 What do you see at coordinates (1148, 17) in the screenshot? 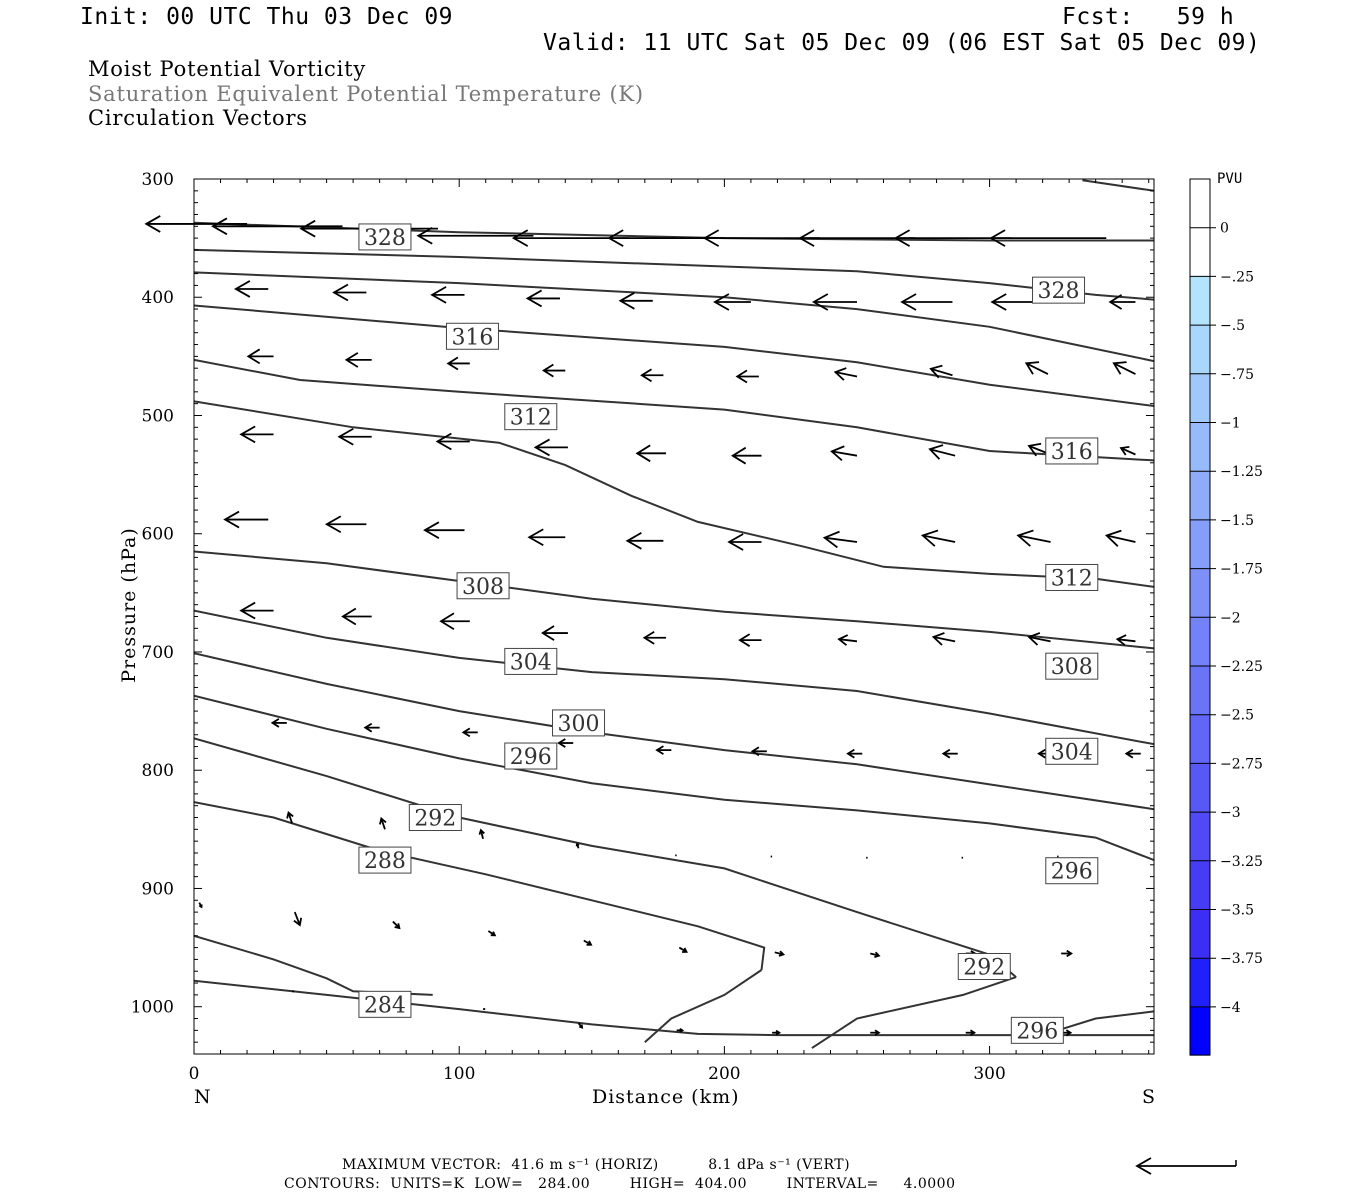
I see `forecast-hour: Fcst: 59 h` at bounding box center [1148, 17].